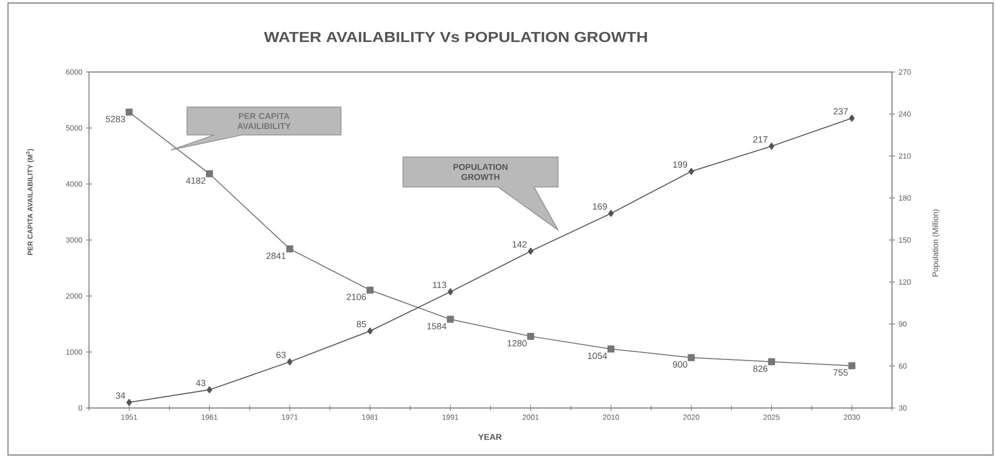 Image resolution: width=995 pixels, height=458 pixels. Describe the element at coordinates (196, 181) in the screenshot. I see `data-label: 4182` at that location.